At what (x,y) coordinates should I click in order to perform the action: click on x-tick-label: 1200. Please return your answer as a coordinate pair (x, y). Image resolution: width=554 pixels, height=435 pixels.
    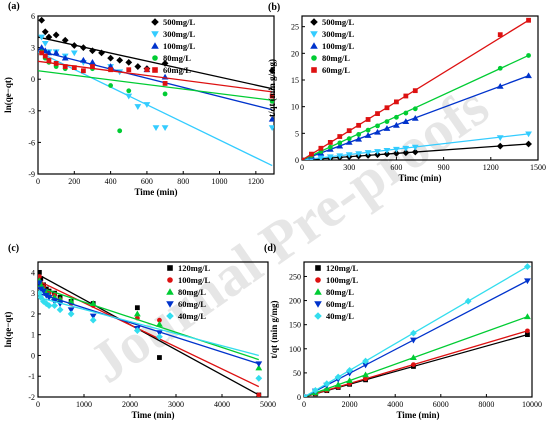
    Looking at the image, I should click on (256, 181).